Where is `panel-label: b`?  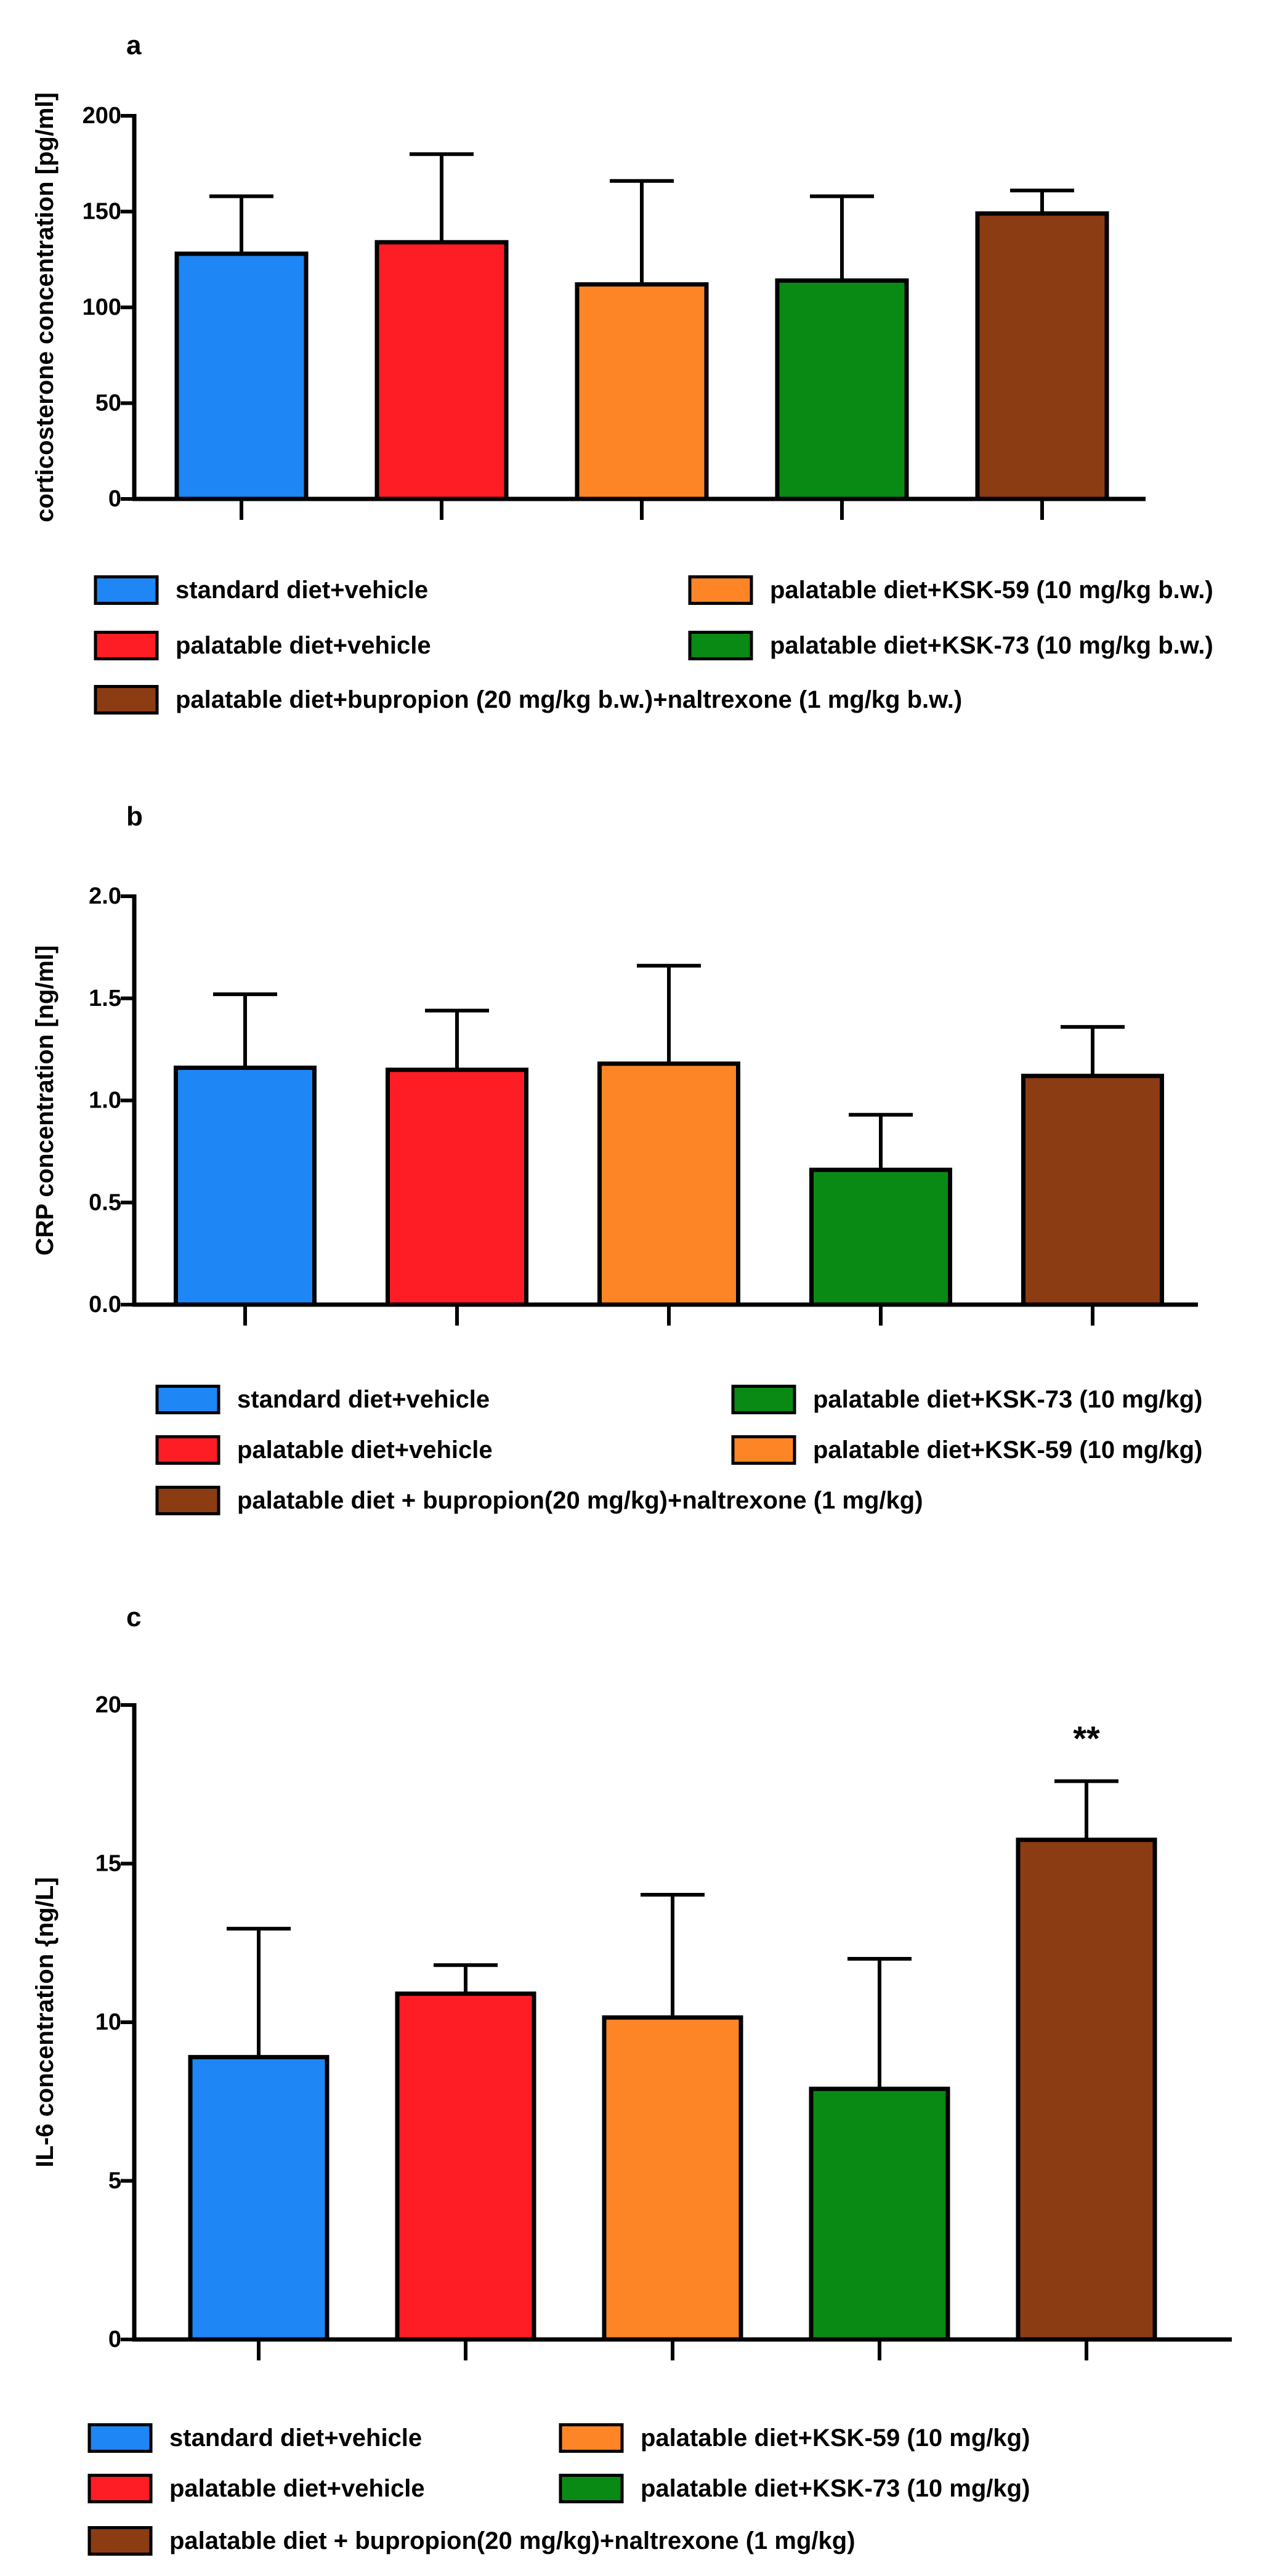
panel-label: b is located at coordinates (134, 816).